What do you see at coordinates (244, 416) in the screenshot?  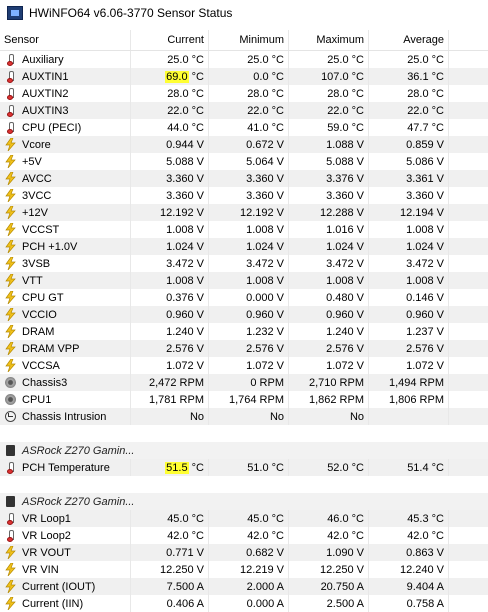 I see `sensor-row: Chassis Intrusion No No No` at bounding box center [244, 416].